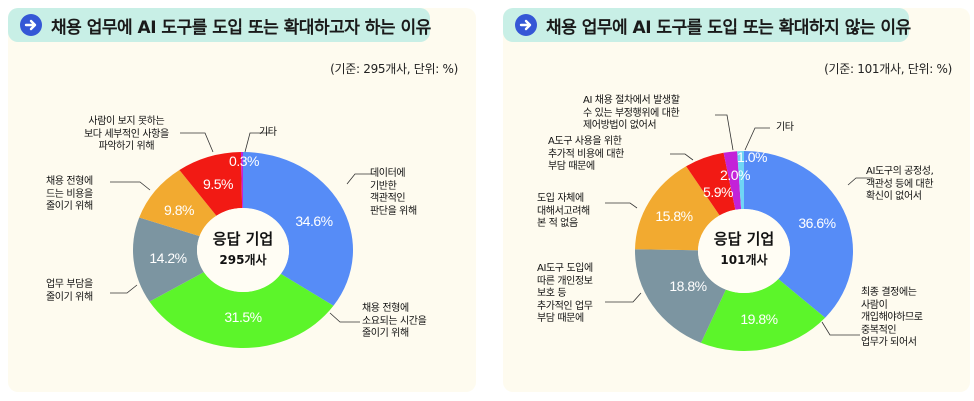  I want to click on label-line: 업무가 되어서, so click(889, 342).